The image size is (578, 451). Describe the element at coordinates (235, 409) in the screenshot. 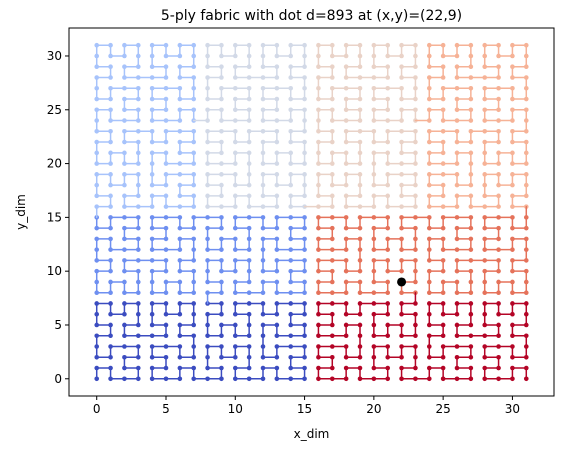

I see `x-tick-label: 10` at that location.